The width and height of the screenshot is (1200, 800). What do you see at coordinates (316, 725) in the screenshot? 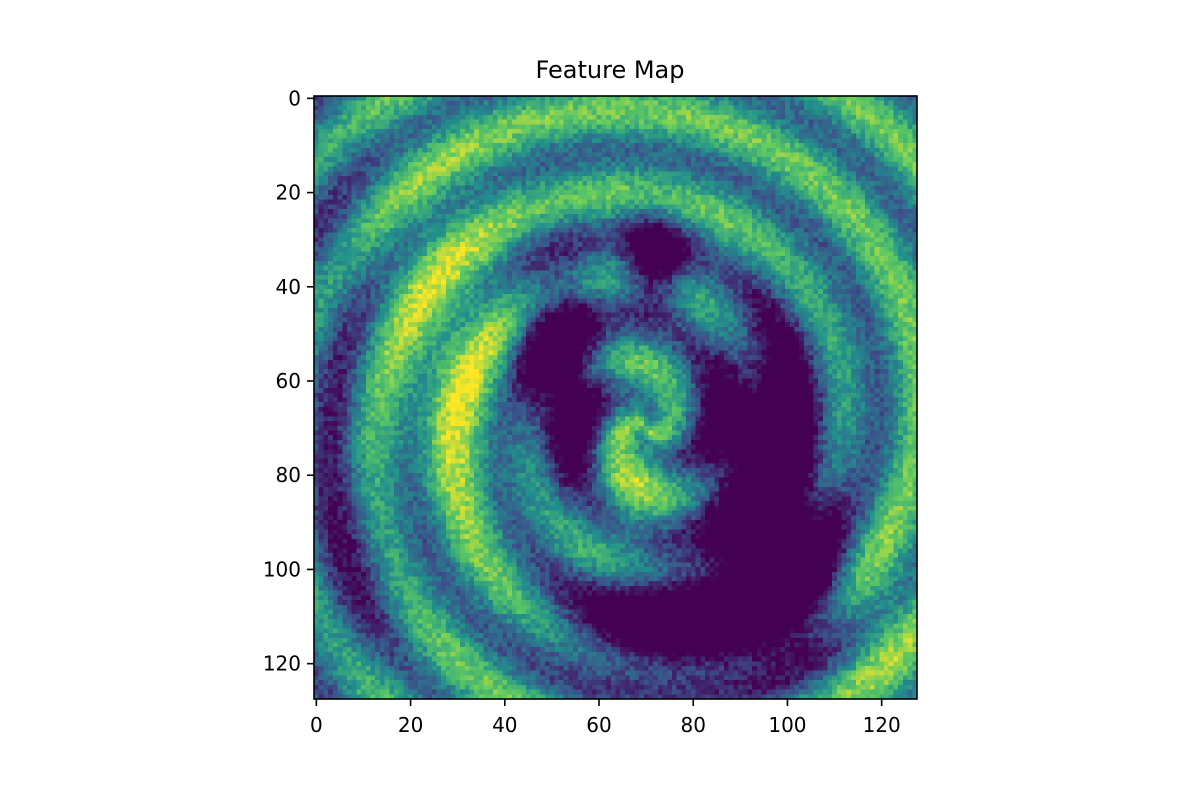
I see `x-tick-label: 0` at bounding box center [316, 725].